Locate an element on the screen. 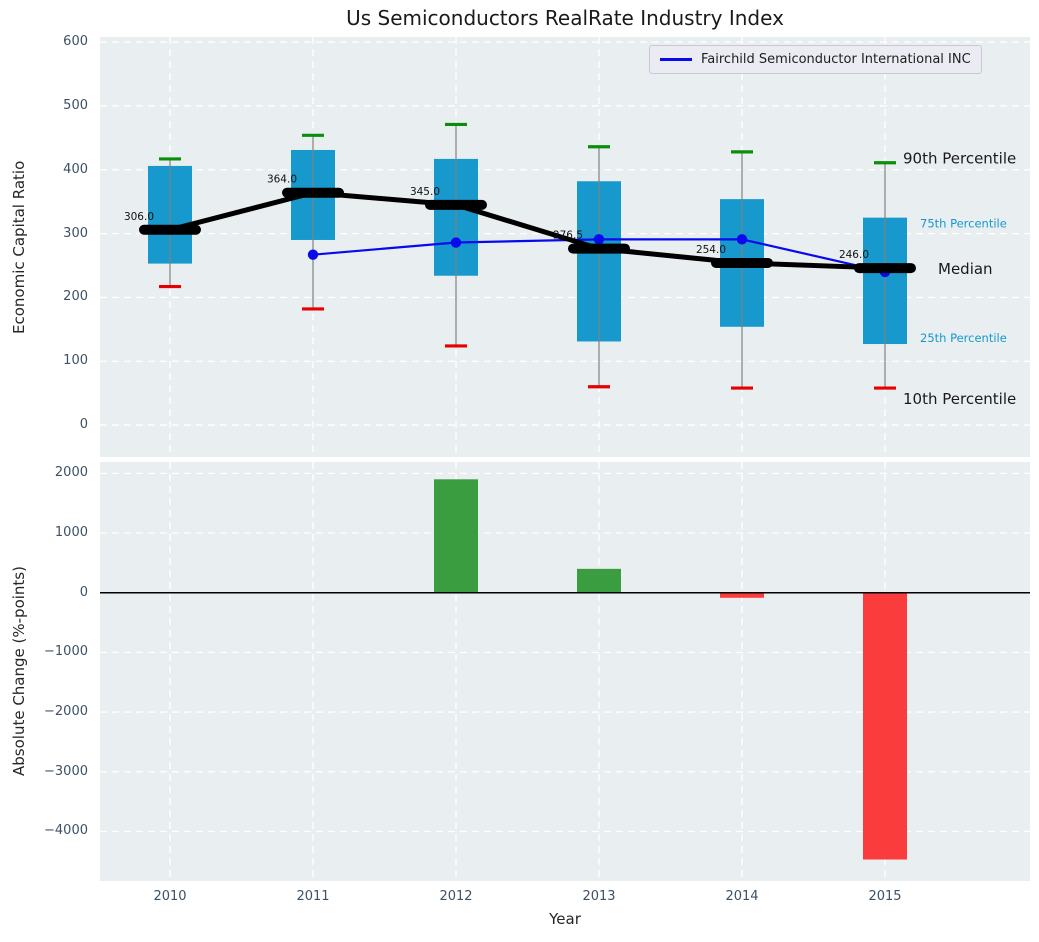 The image size is (1039, 942). company-point-2013 is located at coordinates (599, 239).